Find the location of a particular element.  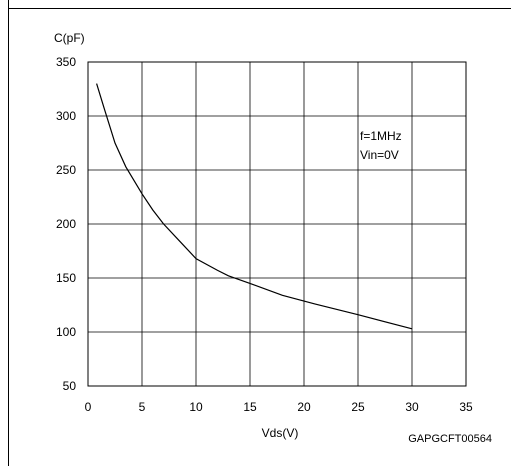

y-tick-labels: 50 100 150 200 250 300 350 is located at coordinates (66, 224).